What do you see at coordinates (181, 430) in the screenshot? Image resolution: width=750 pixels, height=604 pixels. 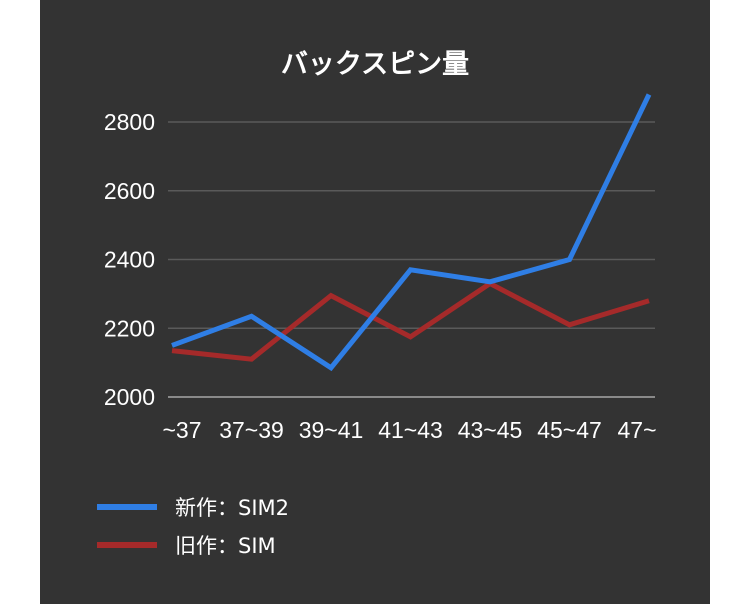 I see `x-tick-label: ~37` at bounding box center [181, 430].